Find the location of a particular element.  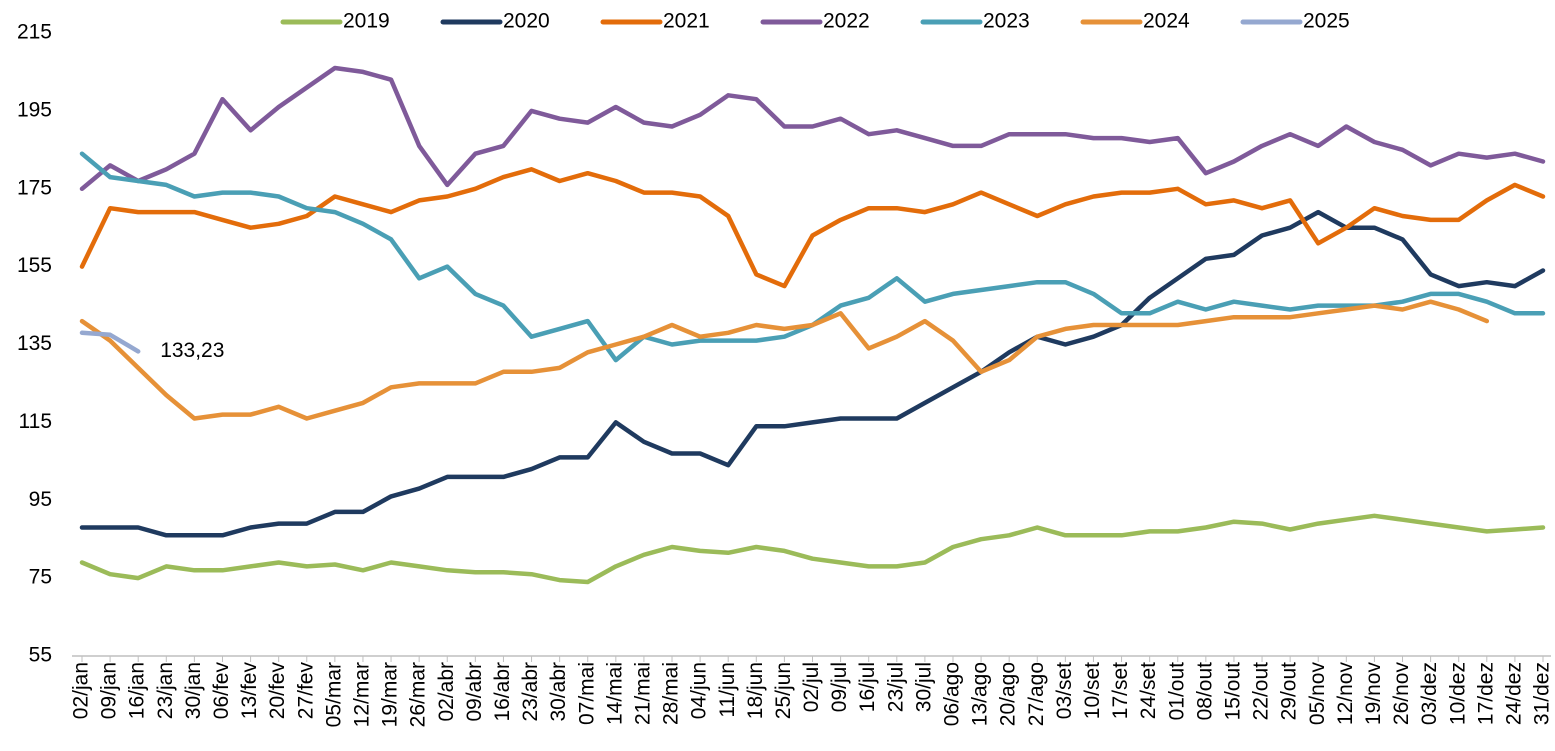

y-tick-label: 135 is located at coordinates (34, 343).